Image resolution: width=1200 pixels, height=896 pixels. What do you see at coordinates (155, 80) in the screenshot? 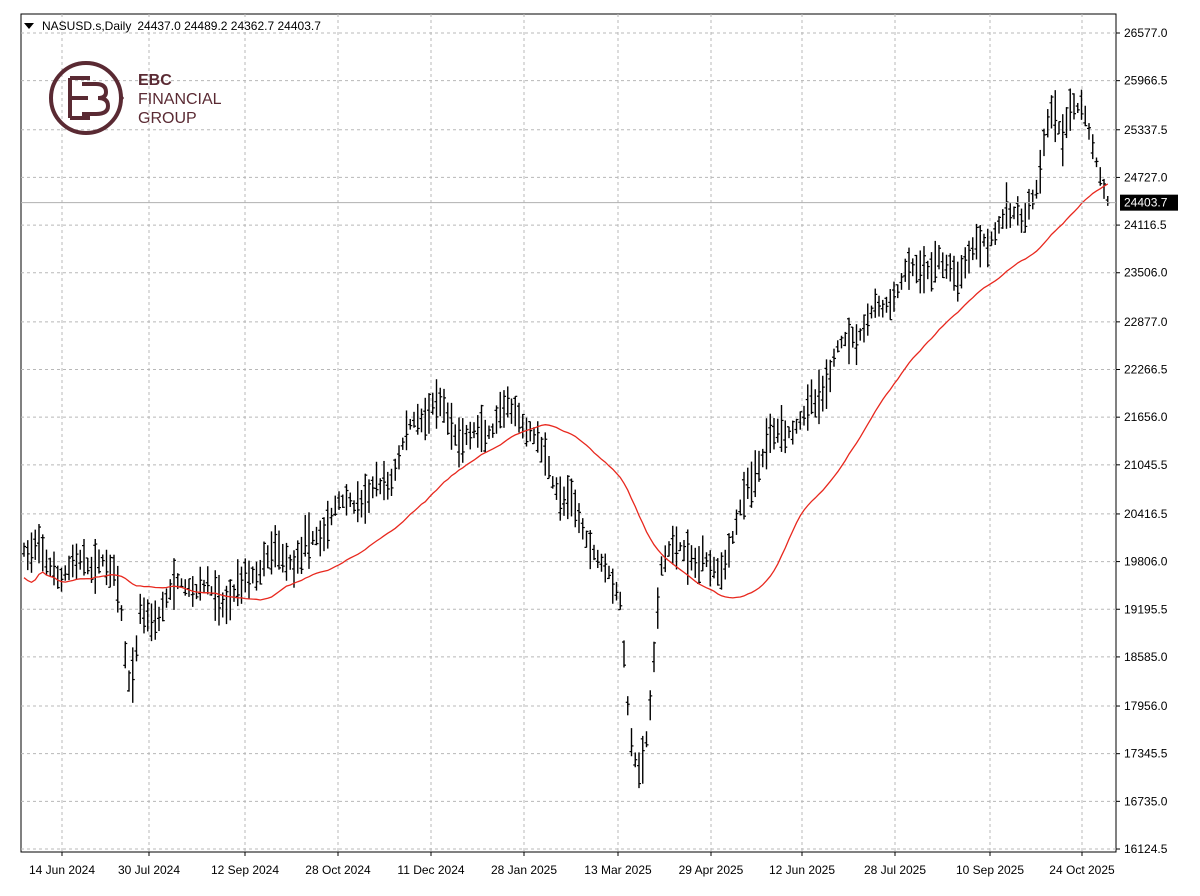
I see `logo-line-1: EBC` at bounding box center [155, 80].